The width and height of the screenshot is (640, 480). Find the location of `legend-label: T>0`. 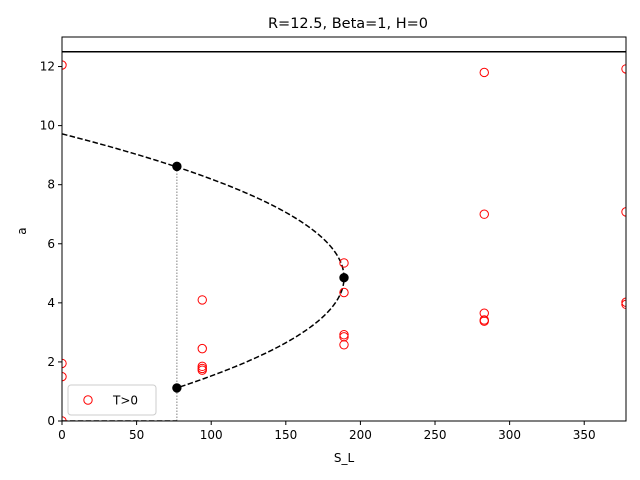

legend-label: T>0 is located at coordinates (125, 401).